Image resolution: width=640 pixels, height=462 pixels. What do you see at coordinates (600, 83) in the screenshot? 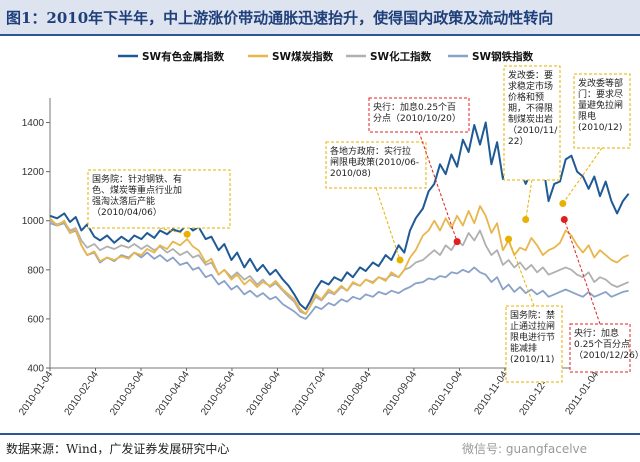
I see `annotation-text-line: 发改委等部` at bounding box center [600, 83].